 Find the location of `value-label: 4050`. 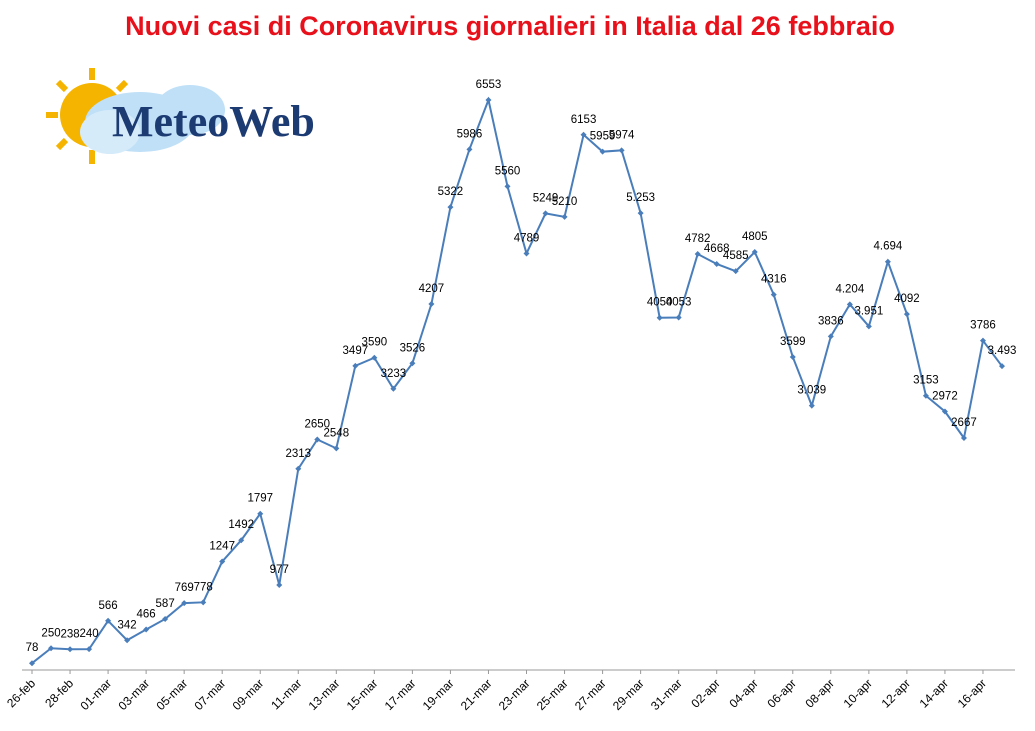

value-label: 4050 is located at coordinates (660, 303).